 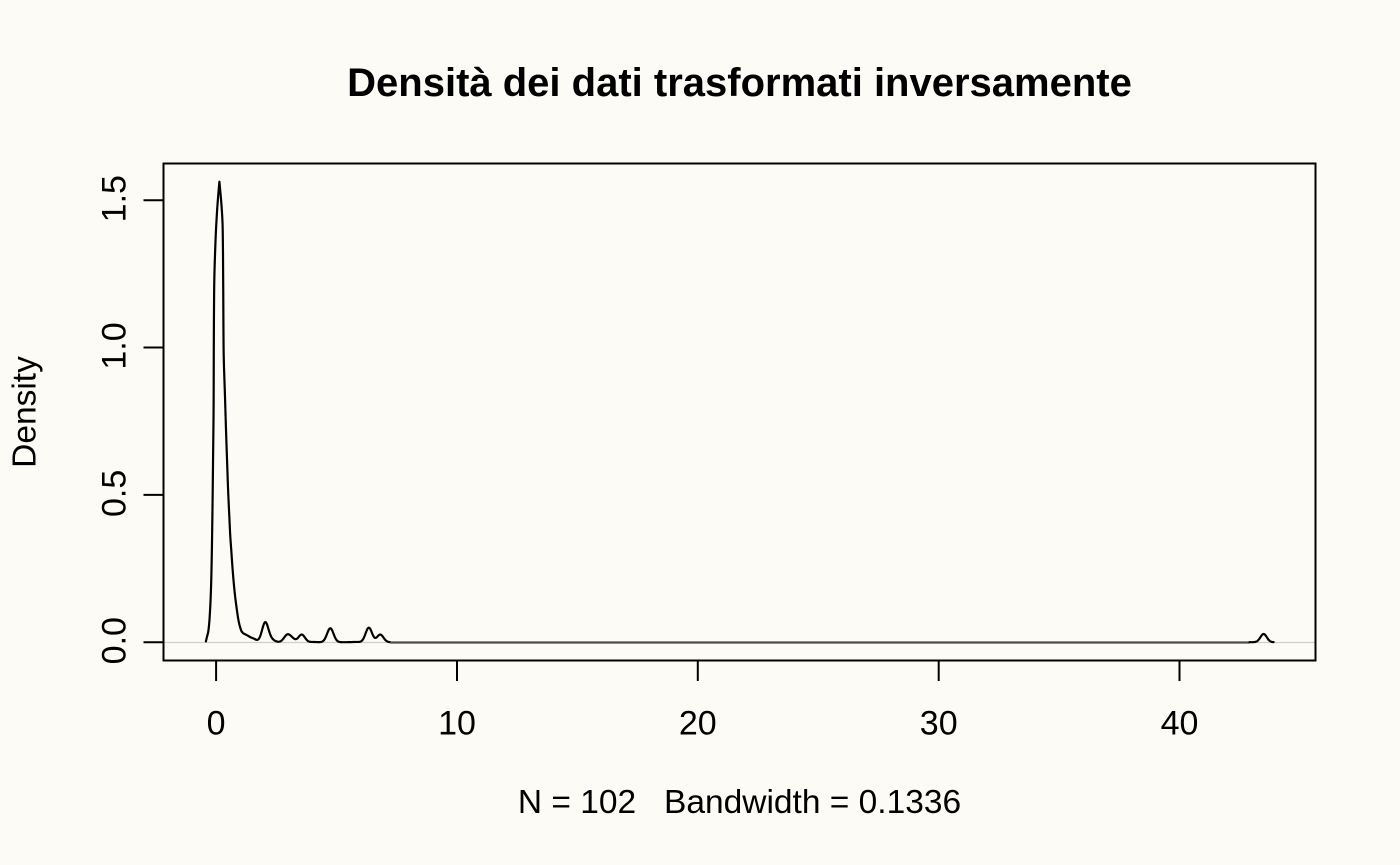 What do you see at coordinates (115, 640) in the screenshot?
I see `svg-text: 0.0` at bounding box center [115, 640].